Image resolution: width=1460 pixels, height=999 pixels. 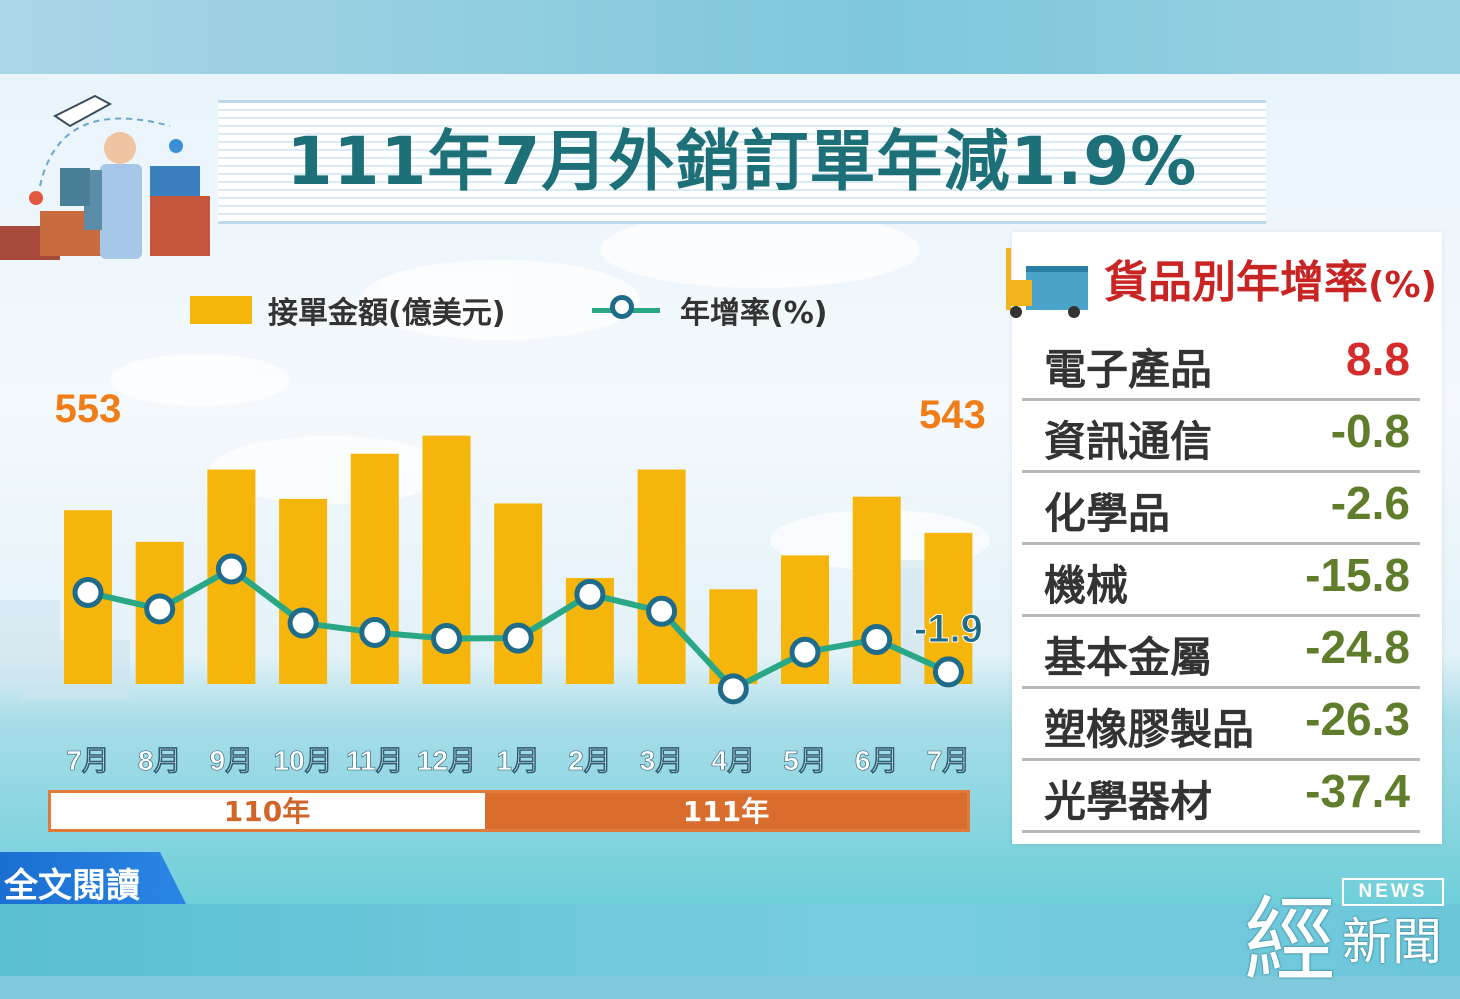 What do you see at coordinates (622, 307) in the screenshot?
I see `legend-marker-icon` at bounding box center [622, 307].